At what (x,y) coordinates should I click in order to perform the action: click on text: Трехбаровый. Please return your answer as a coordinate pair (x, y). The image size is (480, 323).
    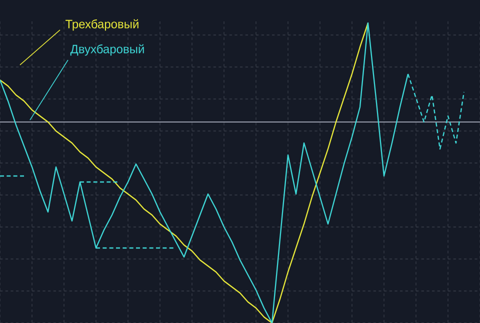
    Looking at the image, I should click on (102, 25).